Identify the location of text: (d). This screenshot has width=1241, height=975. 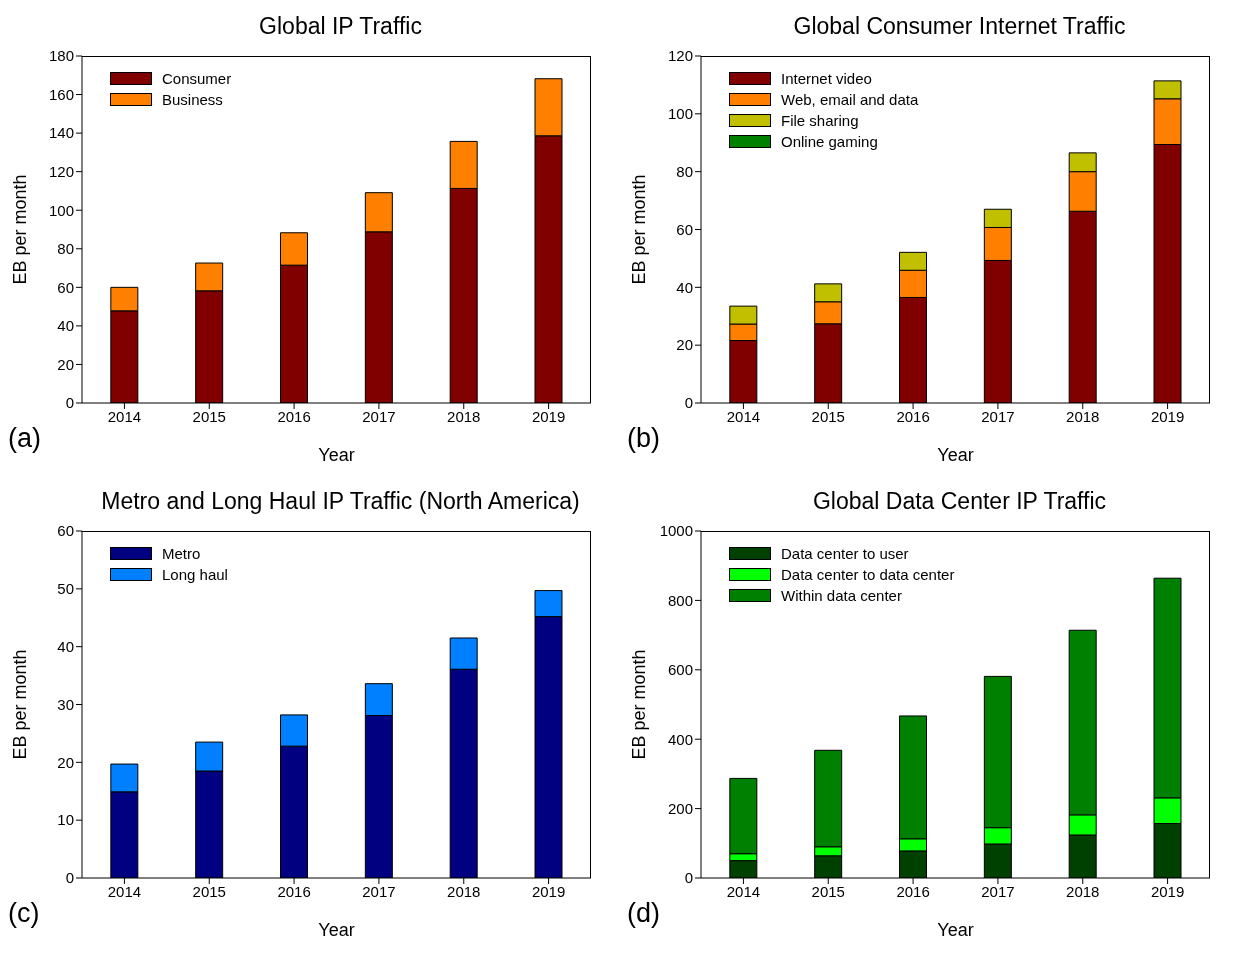
(643, 913).